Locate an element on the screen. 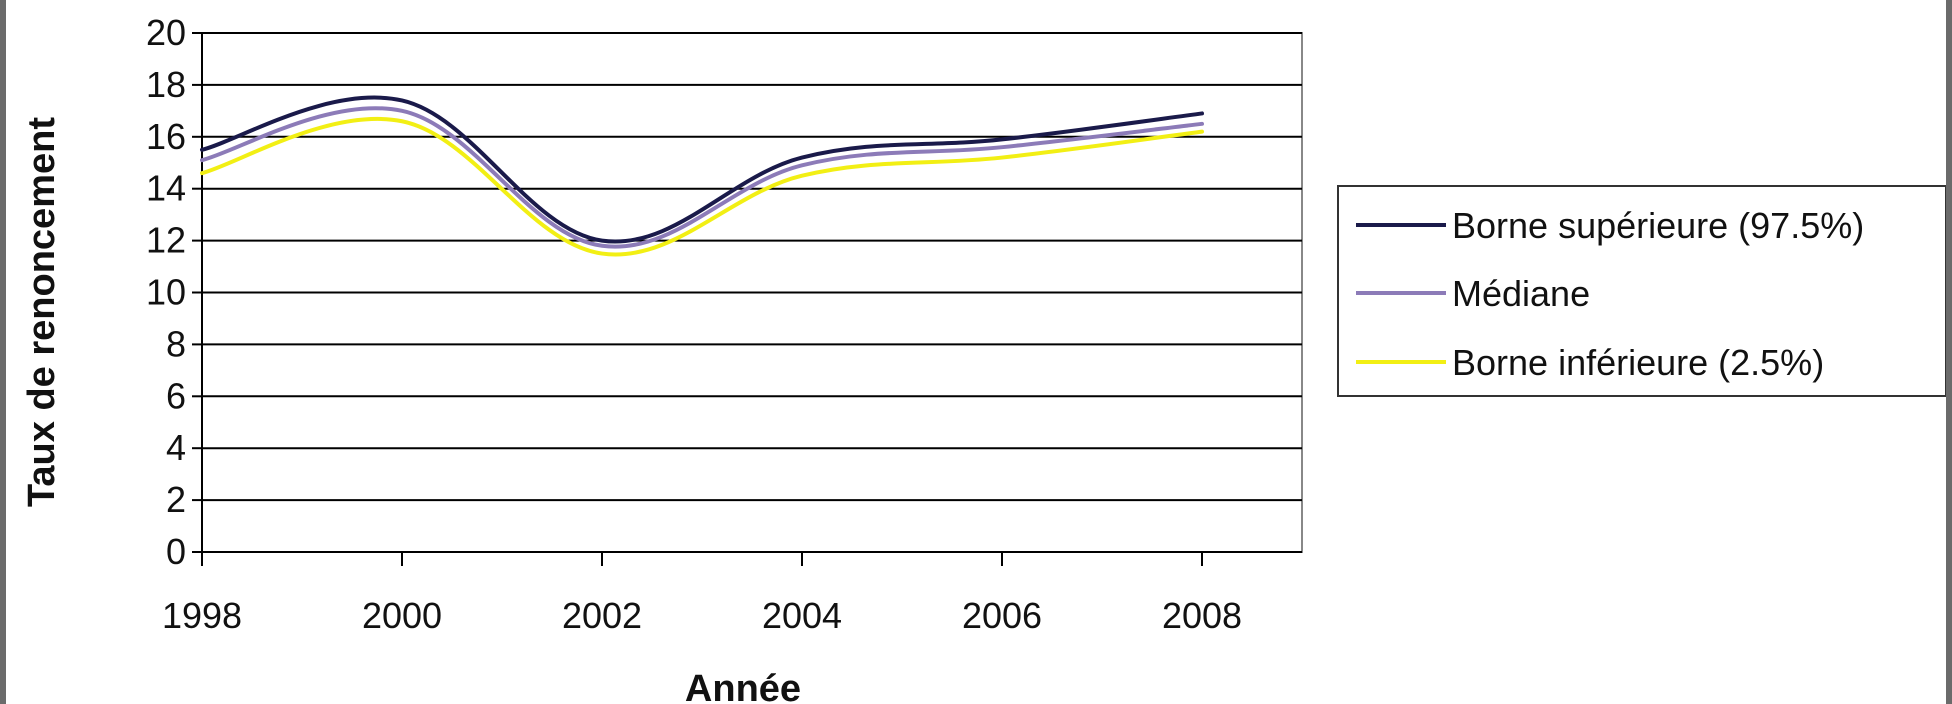 This screenshot has height=704, width=1952. x-axis: 1998 2000 2002 2004 2006 2008 is located at coordinates (732, 593).